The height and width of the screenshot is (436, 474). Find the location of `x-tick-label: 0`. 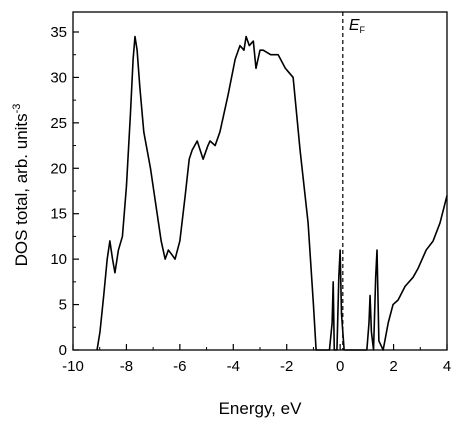

x-tick-label: 0 is located at coordinates (340, 366).